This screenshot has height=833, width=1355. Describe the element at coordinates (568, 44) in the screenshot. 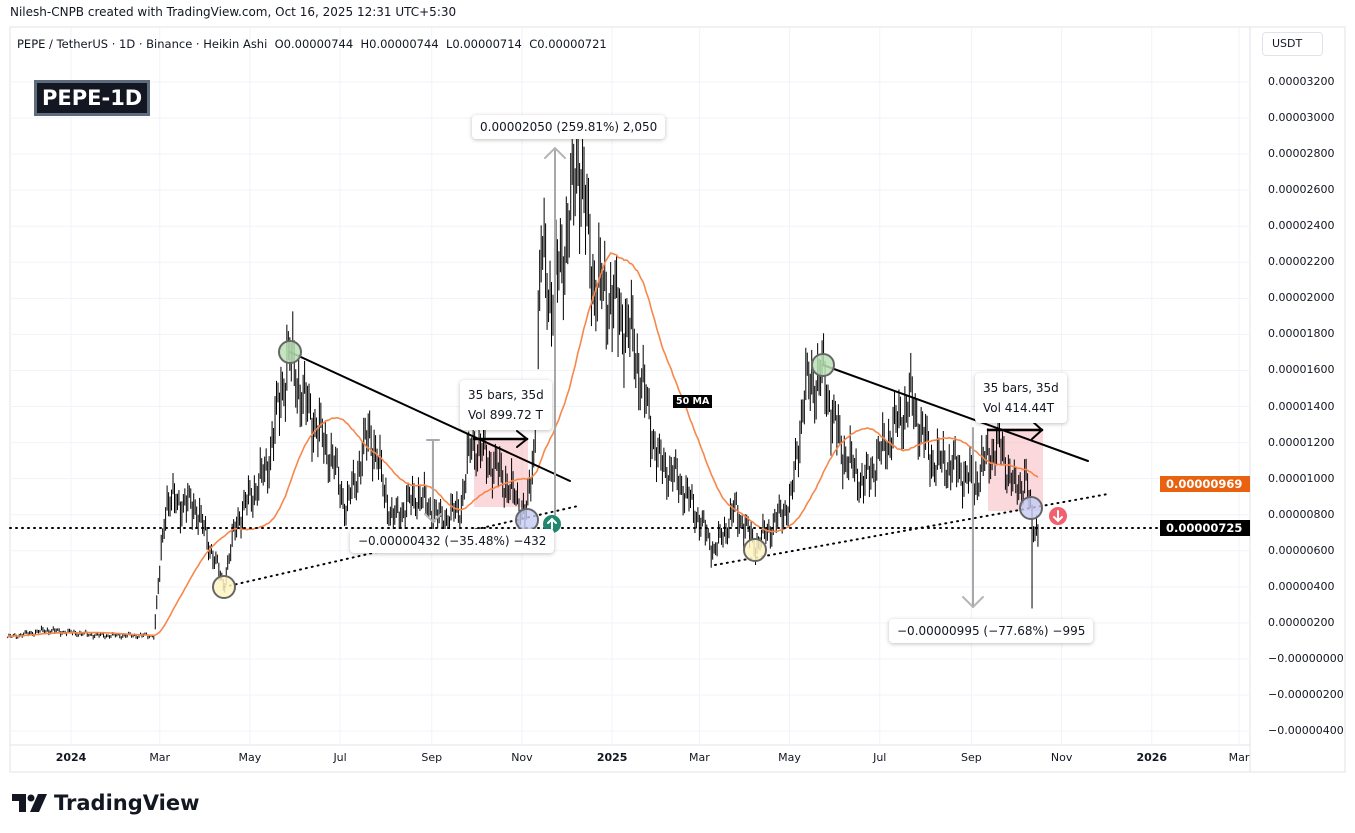

I see `ohlc-close: C0.00000721` at that location.